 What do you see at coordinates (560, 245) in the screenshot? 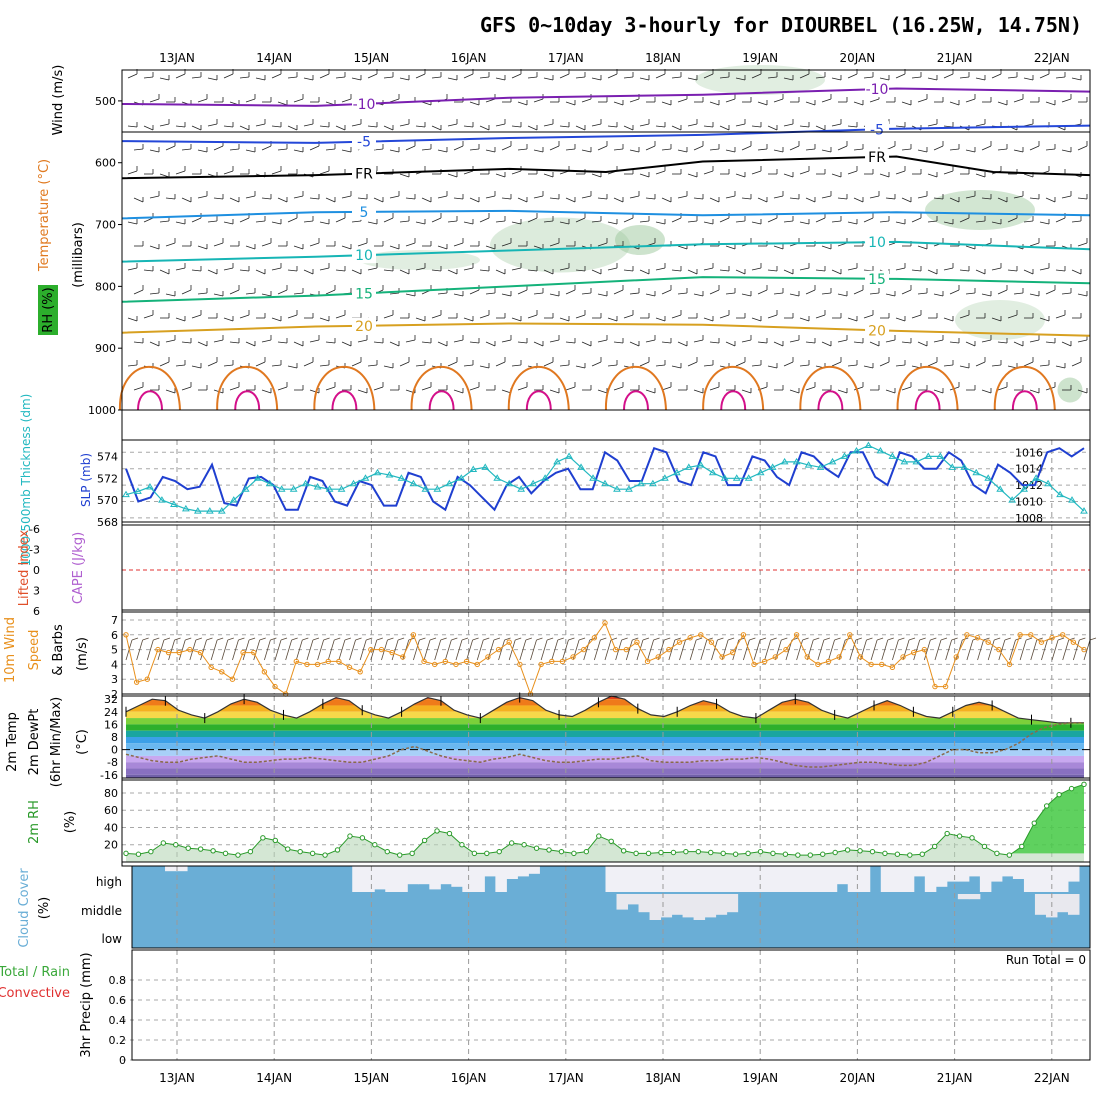
I see `rh-shading` at bounding box center [560, 245].